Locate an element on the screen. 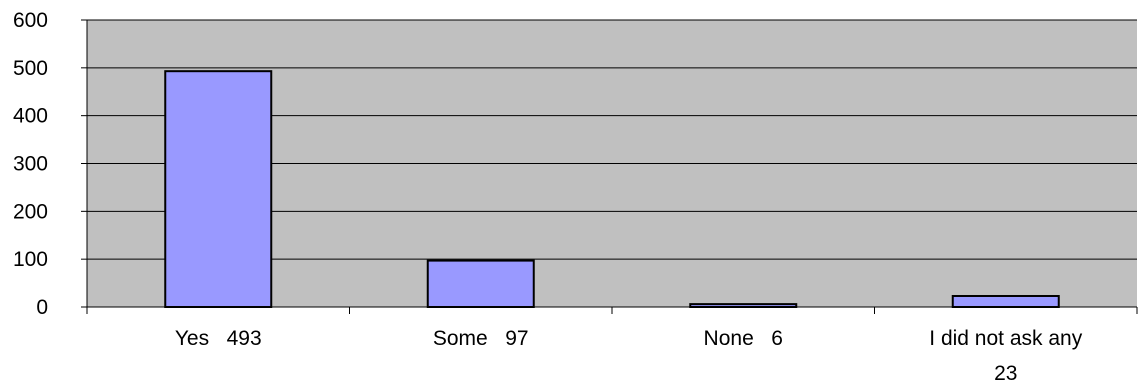 The height and width of the screenshot is (387, 1145). y-tick-label: 400 is located at coordinates (30, 116).